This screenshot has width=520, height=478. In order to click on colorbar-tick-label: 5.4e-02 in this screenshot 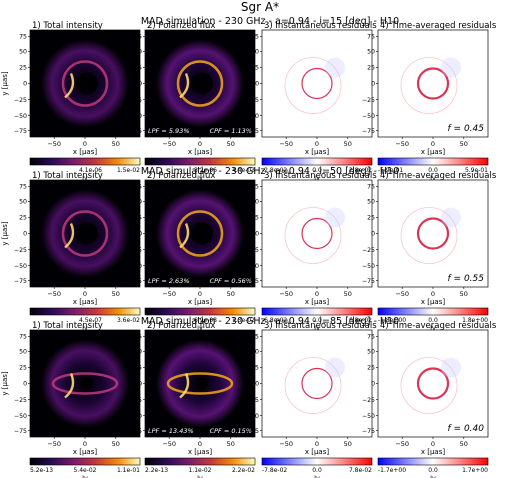, I will do `click(84, 470)`.